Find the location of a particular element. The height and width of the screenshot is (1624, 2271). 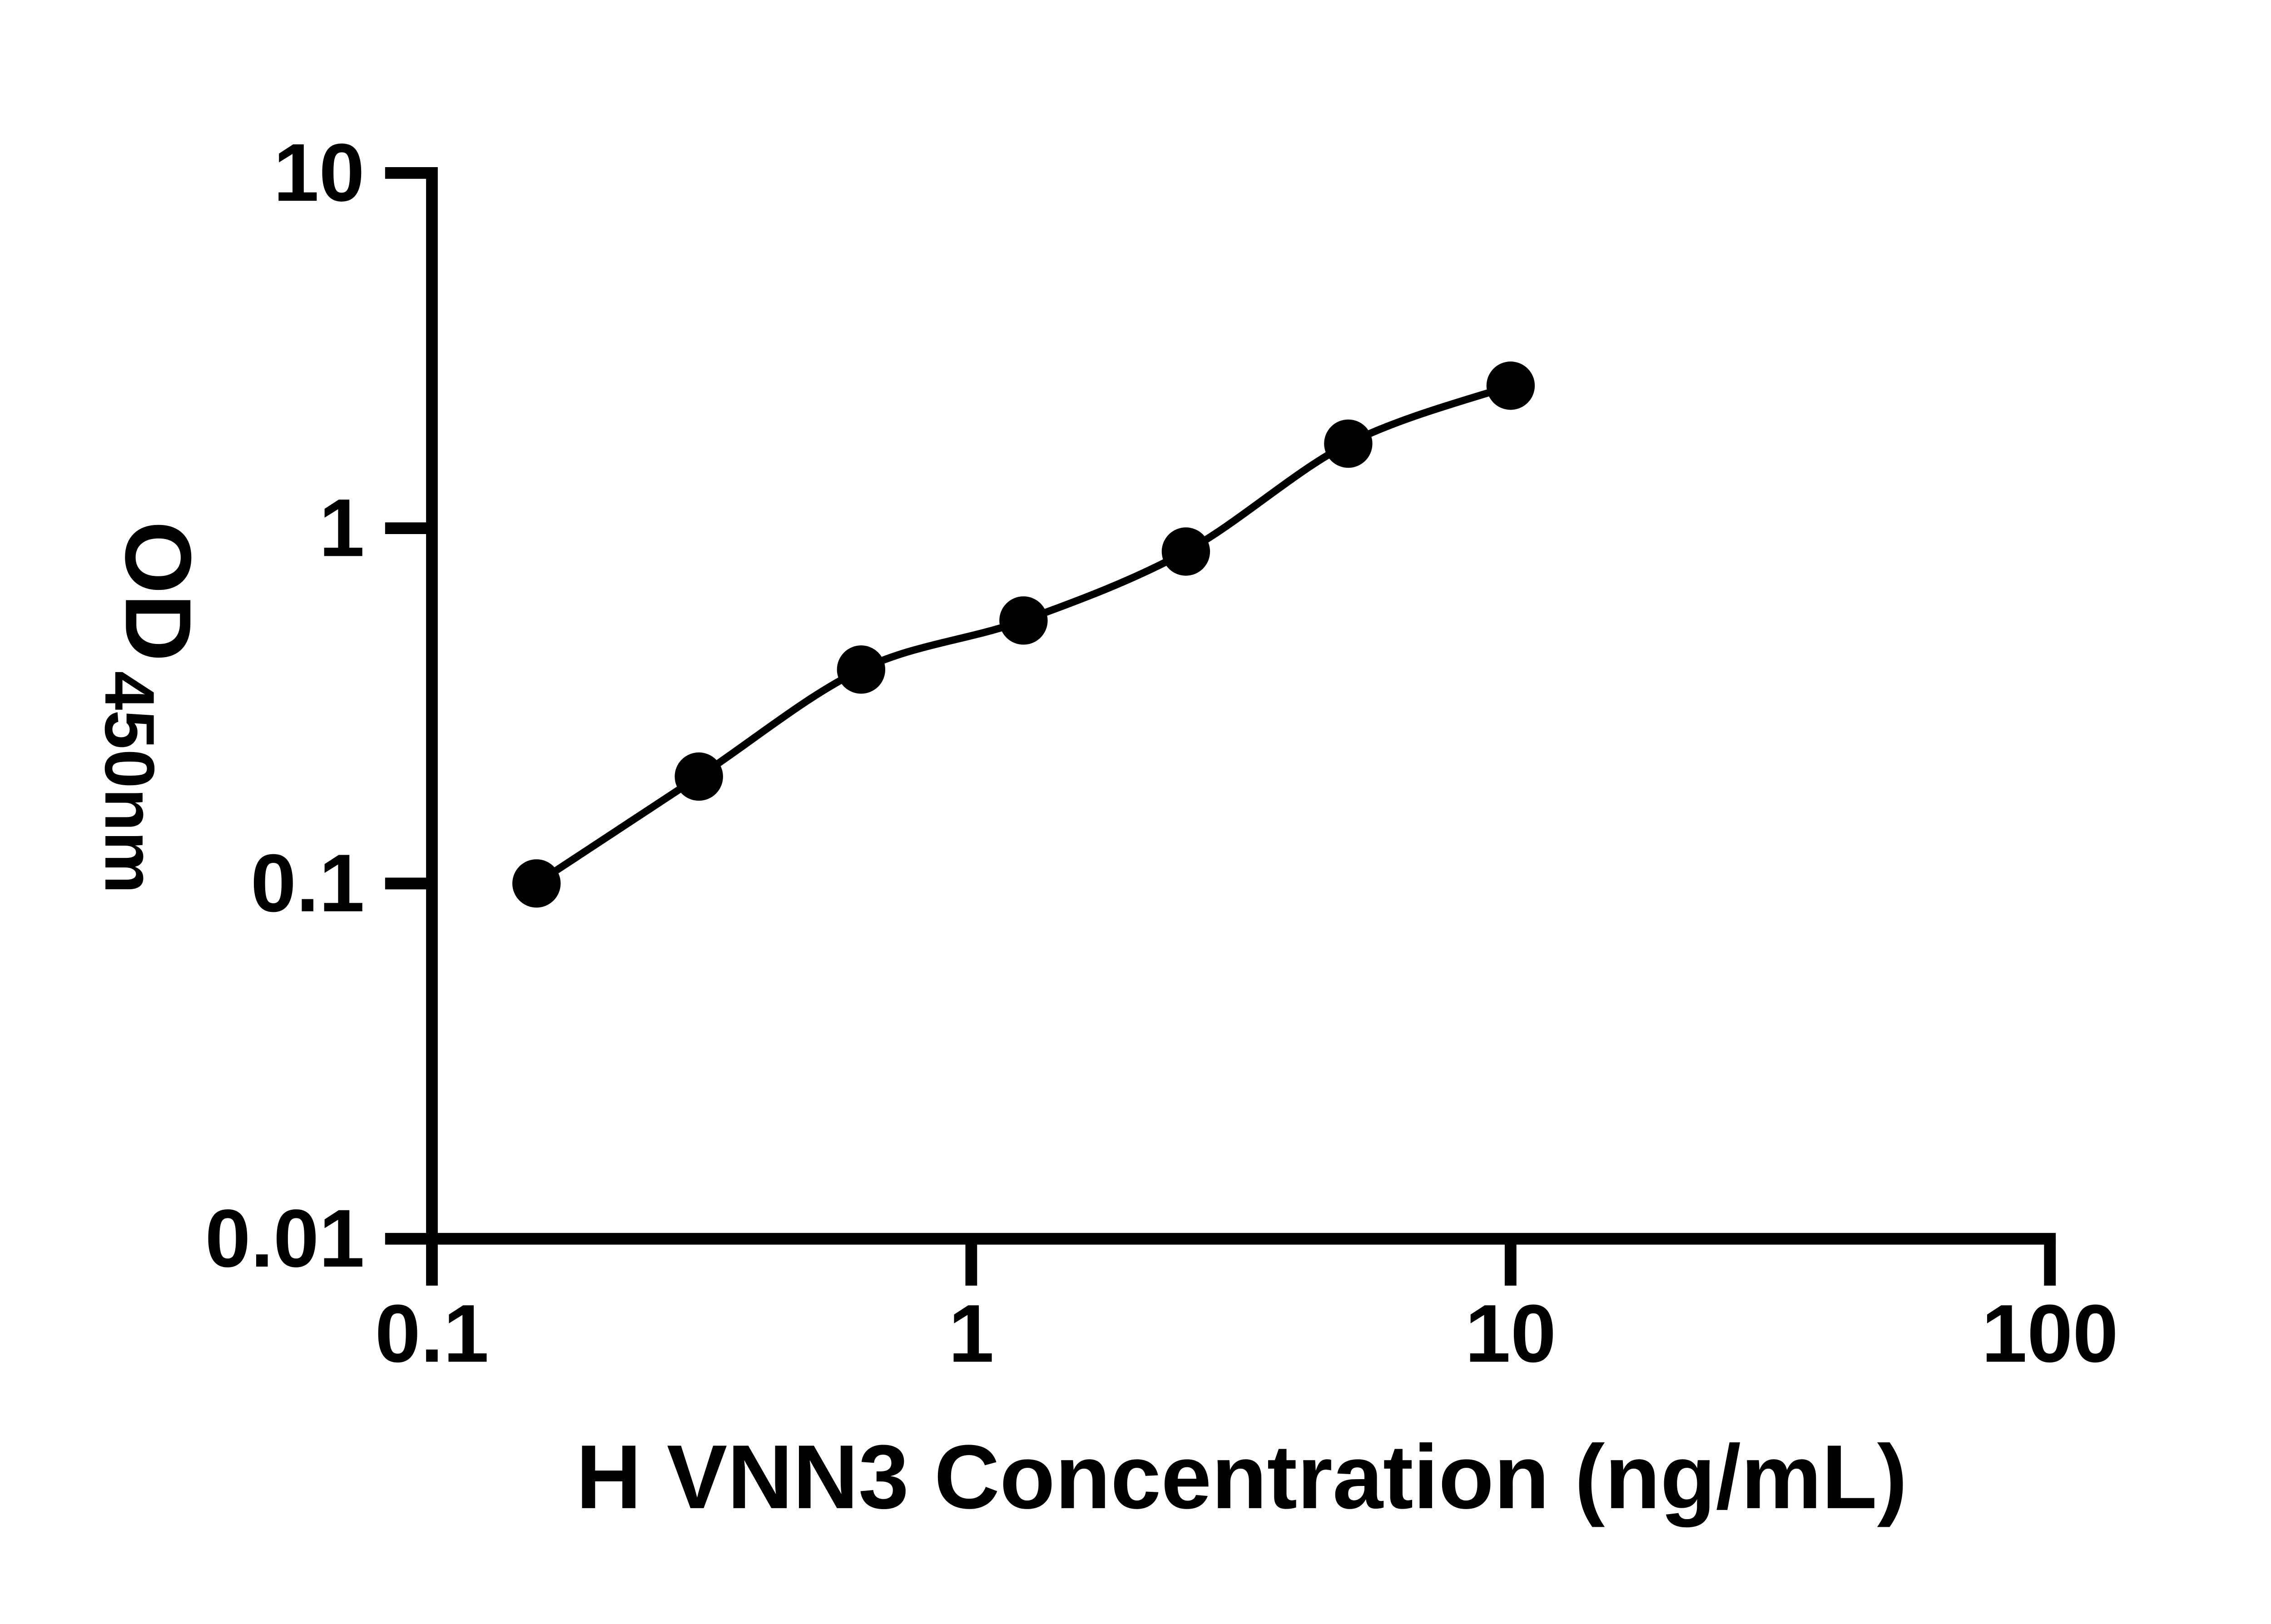

y-axis-title: OD 450nm is located at coordinates (150, 707).